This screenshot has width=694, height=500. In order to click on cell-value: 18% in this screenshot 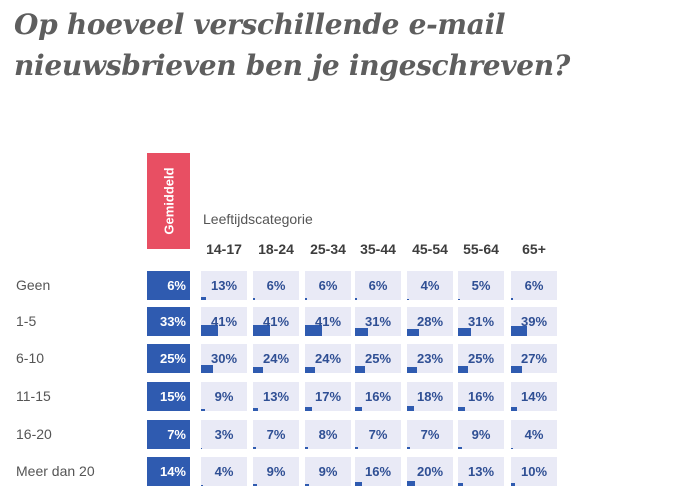, I will do `click(430, 396)`.